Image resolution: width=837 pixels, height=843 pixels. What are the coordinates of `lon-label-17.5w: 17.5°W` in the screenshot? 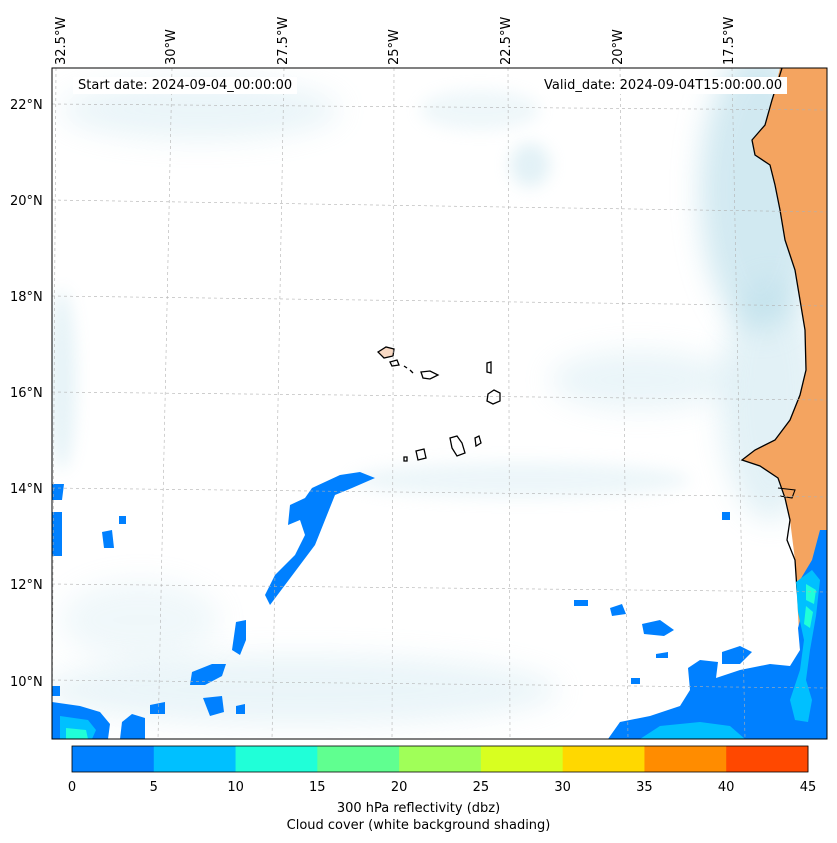 It's located at (729, 40).